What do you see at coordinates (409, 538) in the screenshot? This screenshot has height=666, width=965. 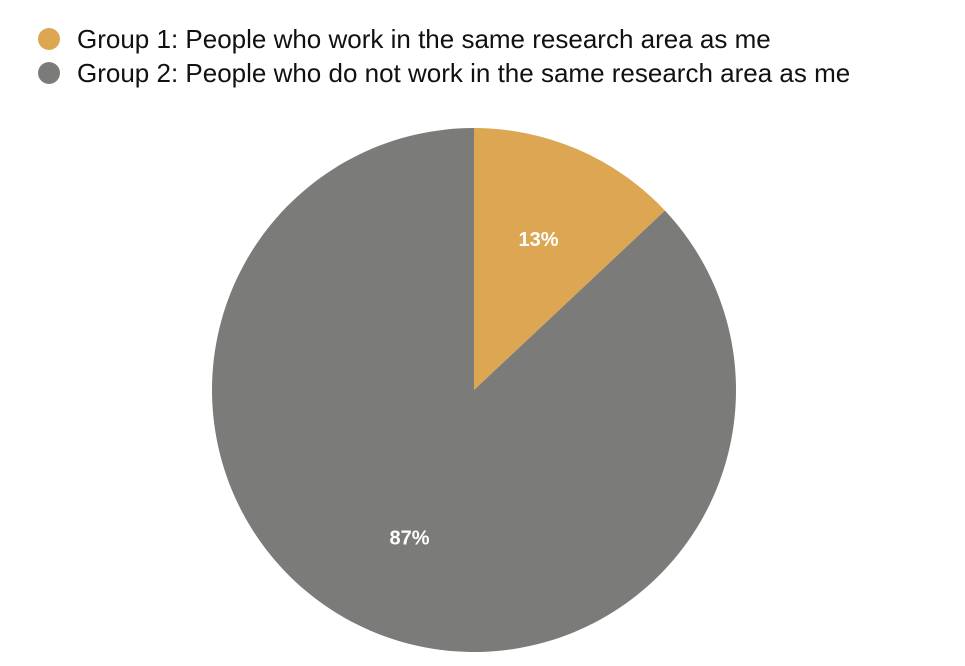 I see `pie-slice-label-group-2: 87%` at bounding box center [409, 538].